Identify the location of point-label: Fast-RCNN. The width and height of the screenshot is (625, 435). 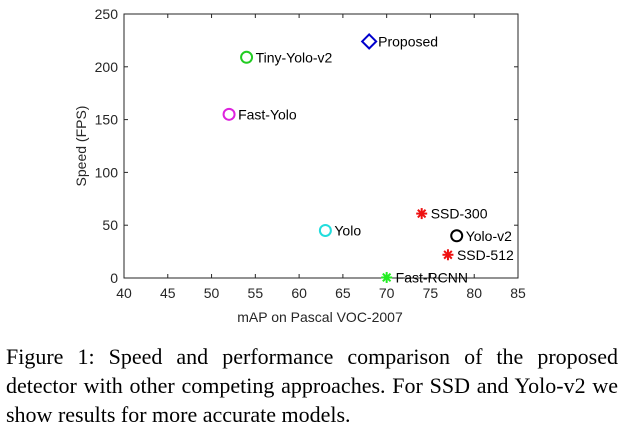
(432, 277).